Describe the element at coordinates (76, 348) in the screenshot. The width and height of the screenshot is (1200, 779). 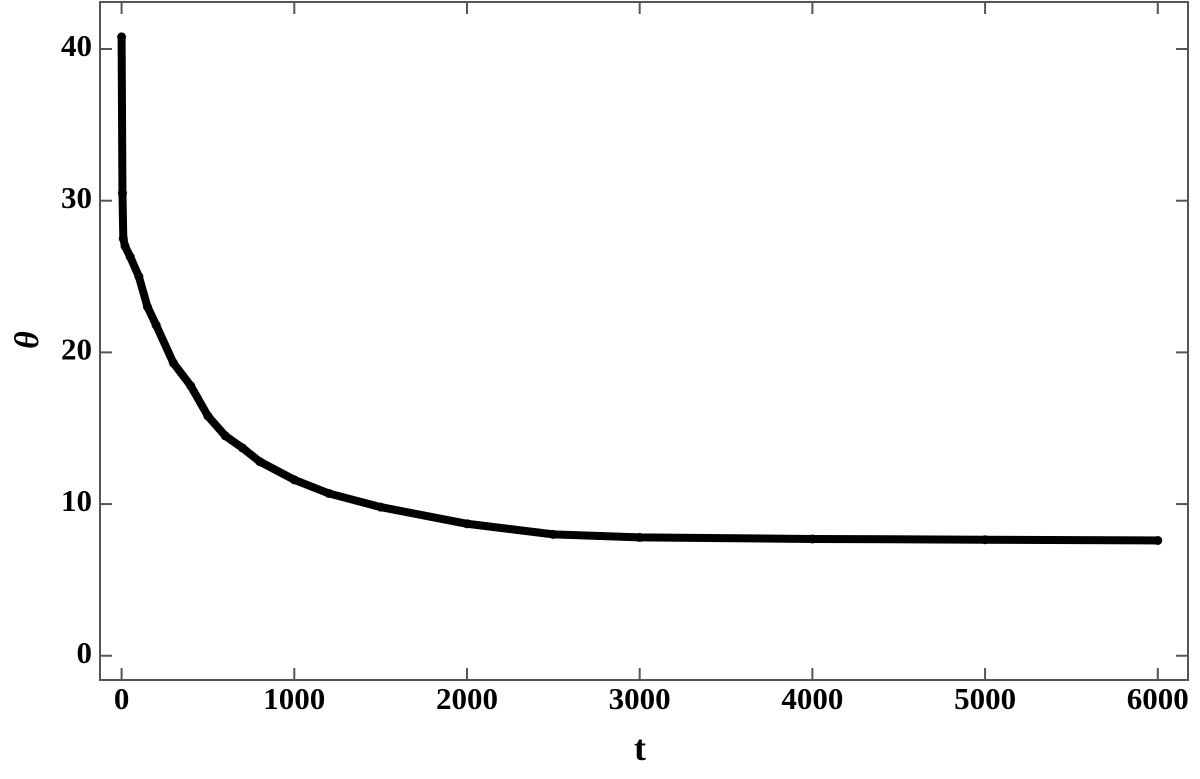
I see `y-tick-label: 20` at that location.